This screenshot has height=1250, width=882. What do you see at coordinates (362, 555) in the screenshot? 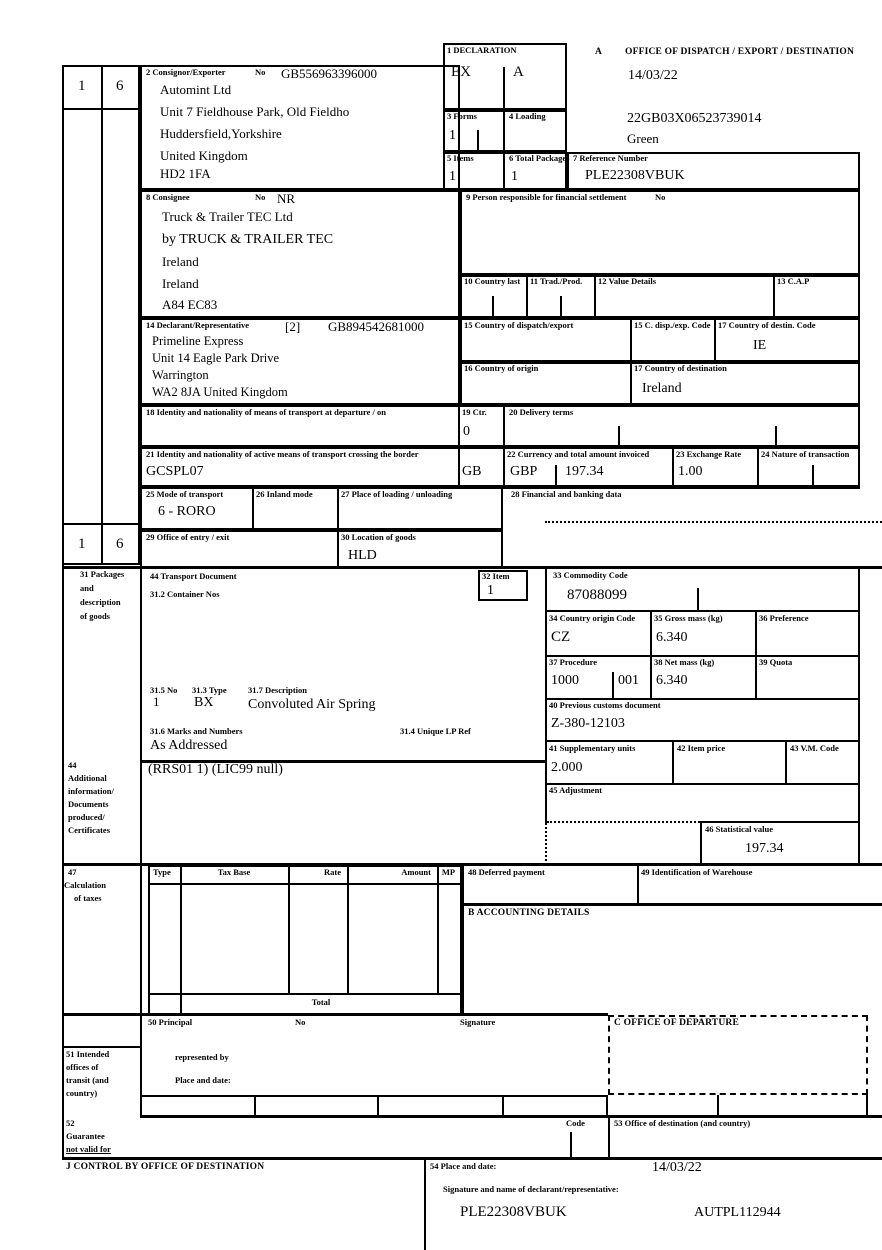
I see `goods-location: HLD` at bounding box center [362, 555].